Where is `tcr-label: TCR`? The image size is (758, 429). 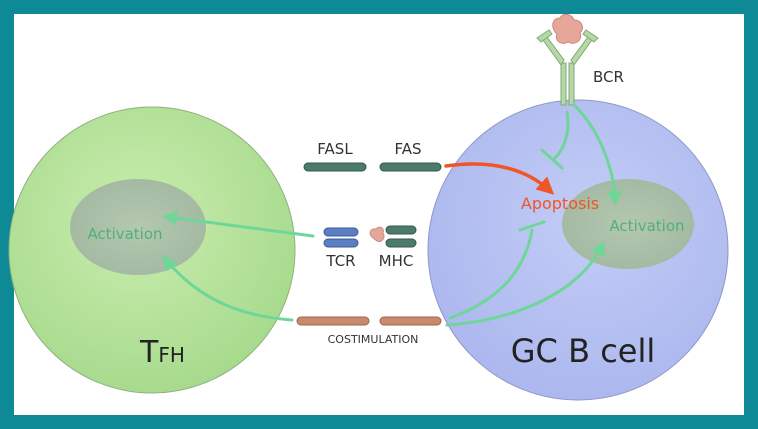
tcr-label: TCR is located at coordinates (340, 261).